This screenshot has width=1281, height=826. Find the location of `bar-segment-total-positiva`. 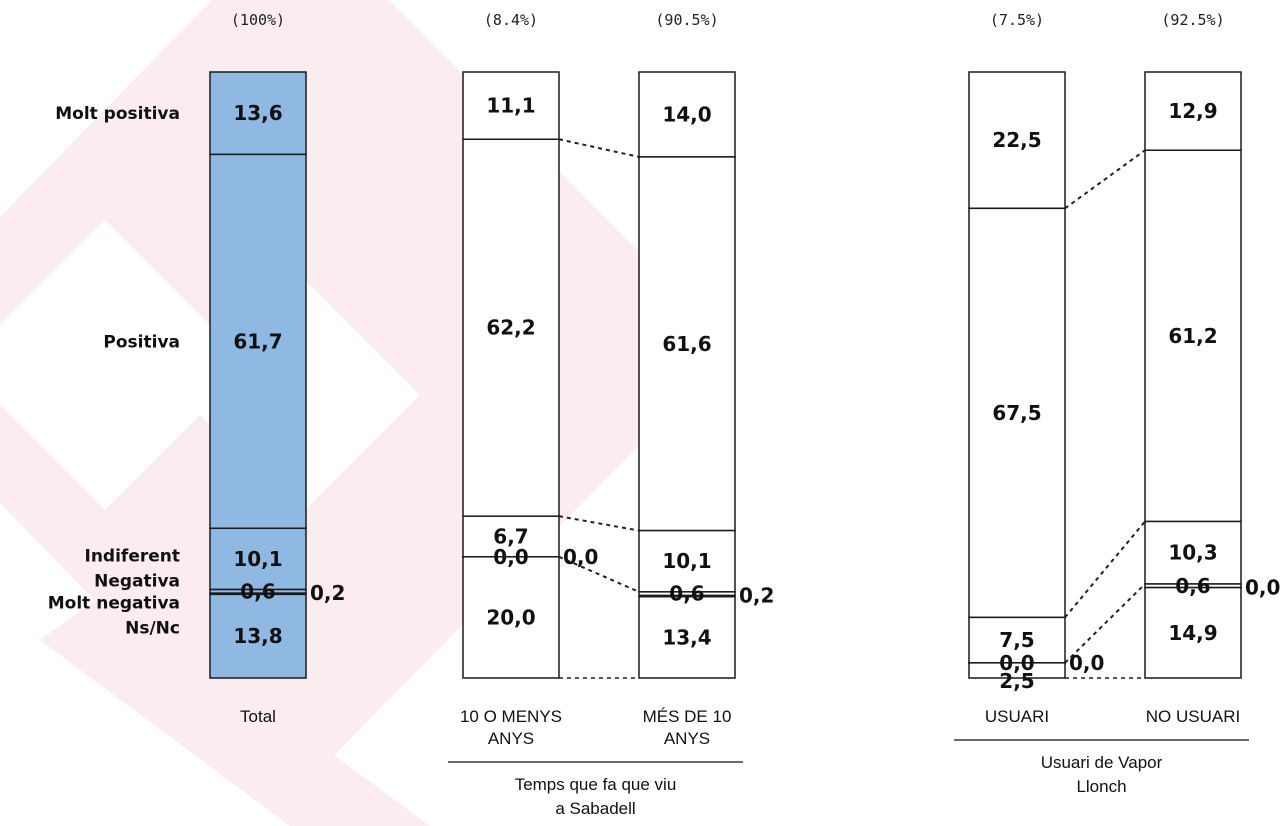

bar-segment-total-positiva is located at coordinates (258, 341).